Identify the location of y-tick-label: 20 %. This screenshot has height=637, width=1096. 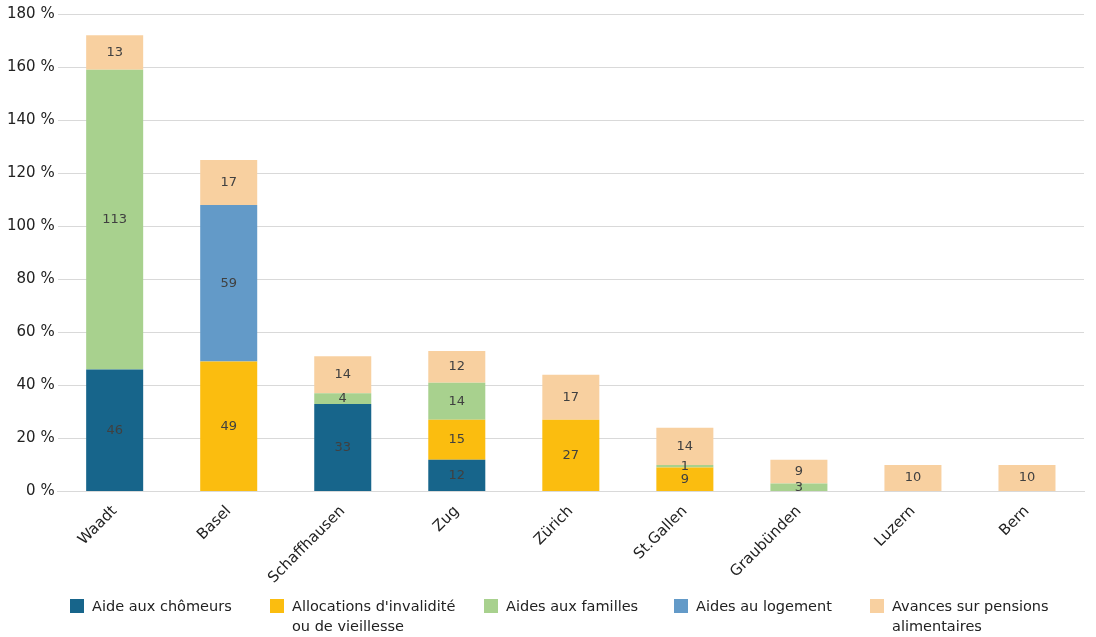
(35, 437).